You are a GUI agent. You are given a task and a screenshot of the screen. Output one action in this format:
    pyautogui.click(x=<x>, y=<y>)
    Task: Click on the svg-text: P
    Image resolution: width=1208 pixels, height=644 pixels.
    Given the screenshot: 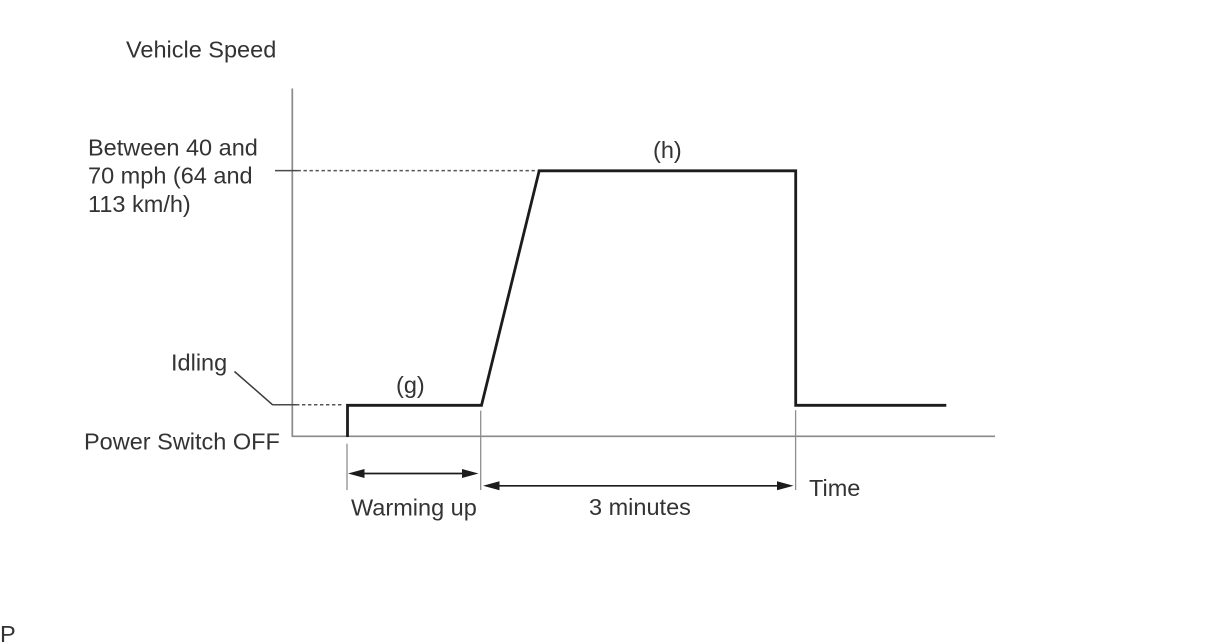 What is the action you would take?
    pyautogui.click(x=8, y=632)
    